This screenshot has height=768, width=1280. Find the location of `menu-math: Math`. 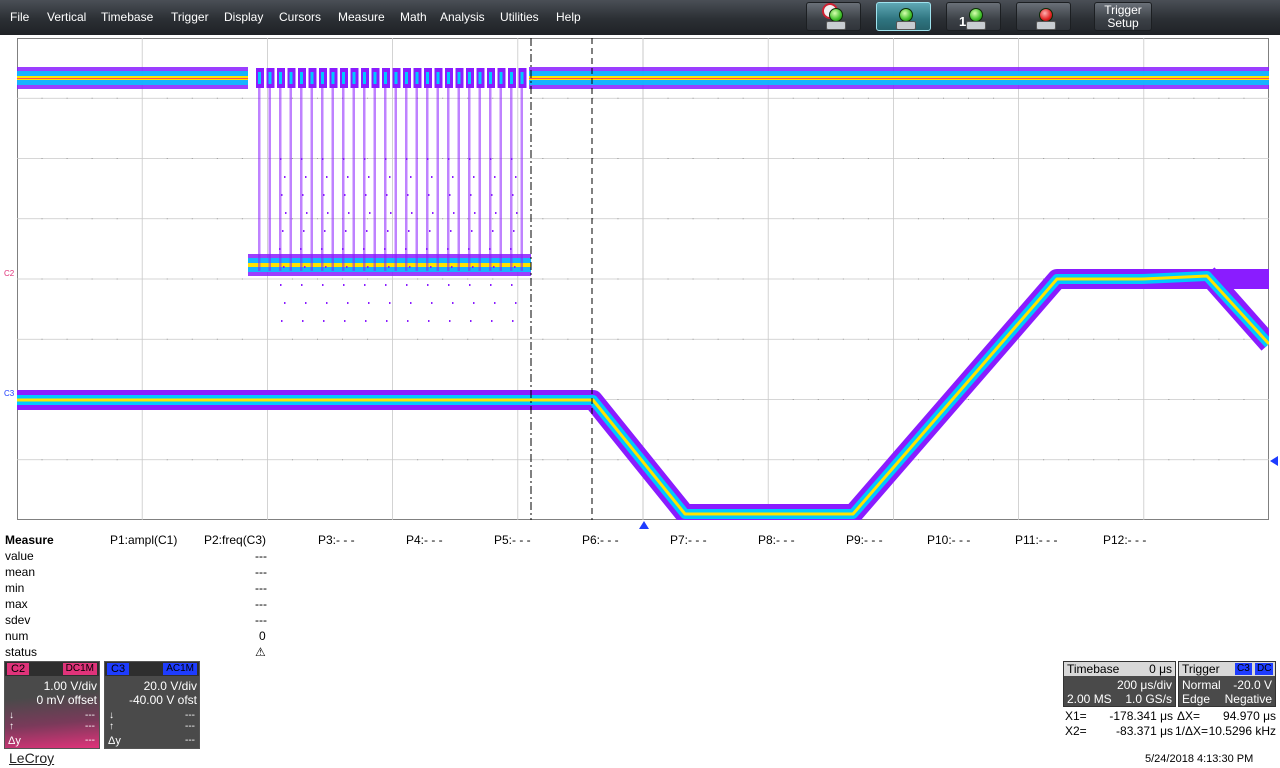

menu-math: Math is located at coordinates (413, 17).